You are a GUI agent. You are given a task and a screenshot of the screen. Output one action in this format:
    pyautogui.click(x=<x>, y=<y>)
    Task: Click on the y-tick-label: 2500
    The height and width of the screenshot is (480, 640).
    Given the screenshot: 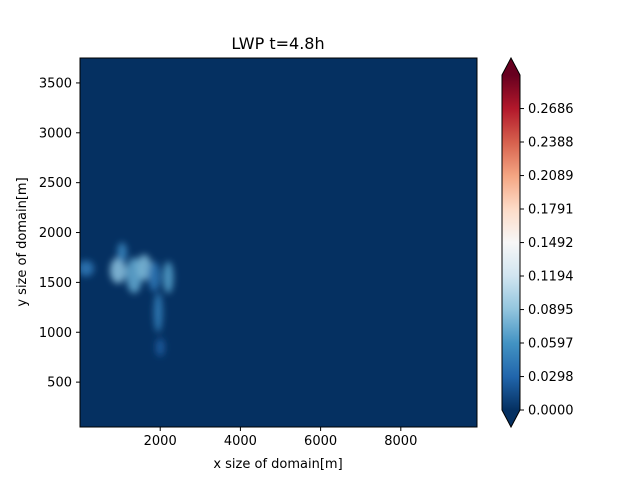 What is the action you would take?
    pyautogui.click(x=55, y=183)
    